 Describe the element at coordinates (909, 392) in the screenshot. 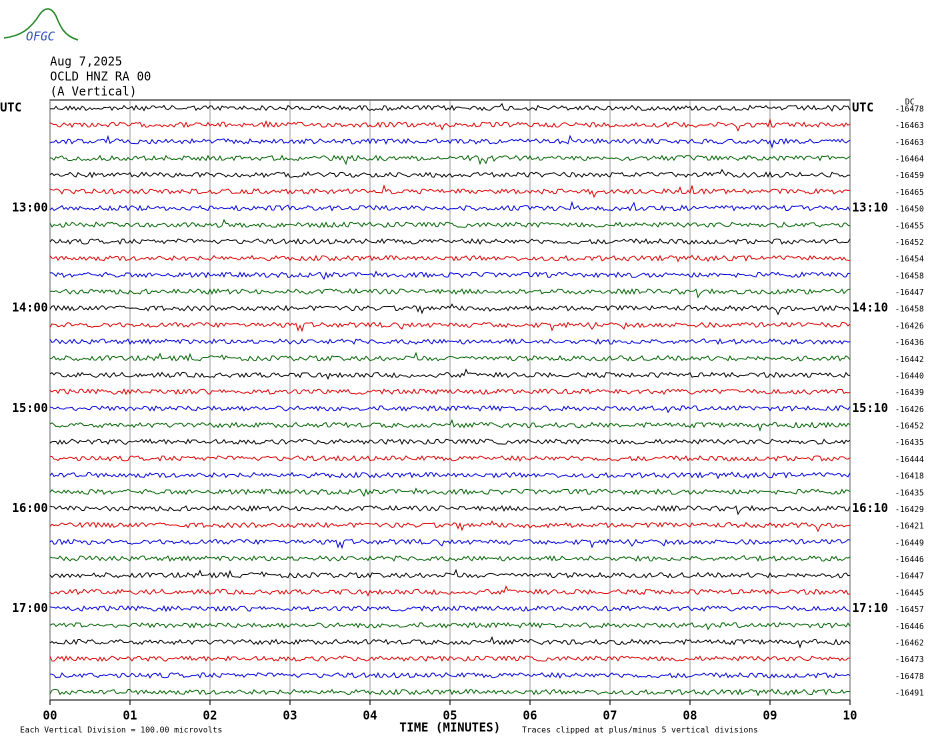

I see `dc-offset: -16439` at that location.